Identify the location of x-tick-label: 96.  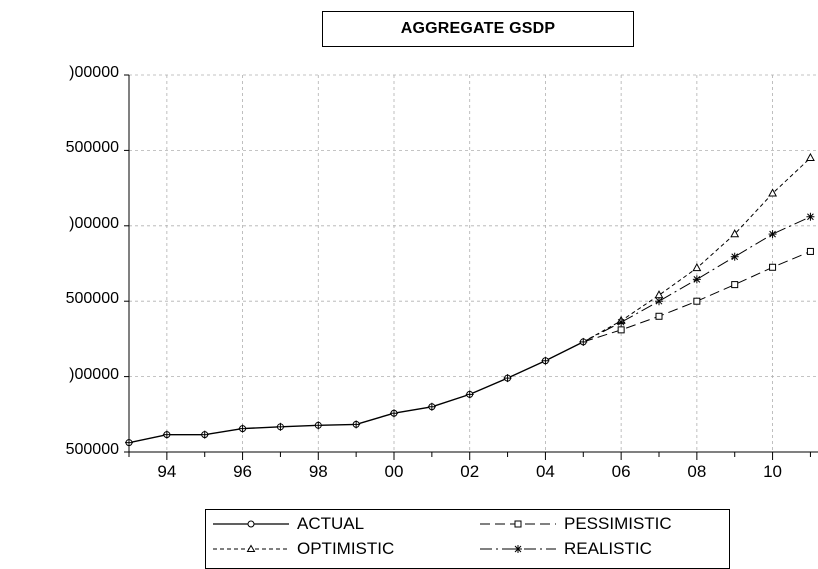
(243, 471).